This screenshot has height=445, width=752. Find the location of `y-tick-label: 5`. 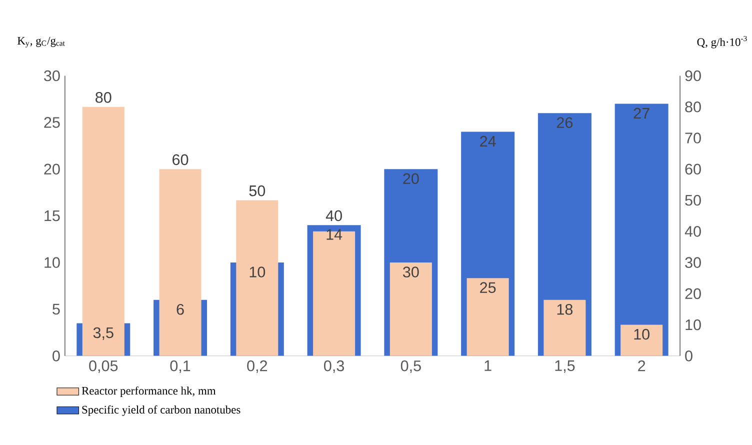

y-tick-label: 5 is located at coordinates (56, 309).